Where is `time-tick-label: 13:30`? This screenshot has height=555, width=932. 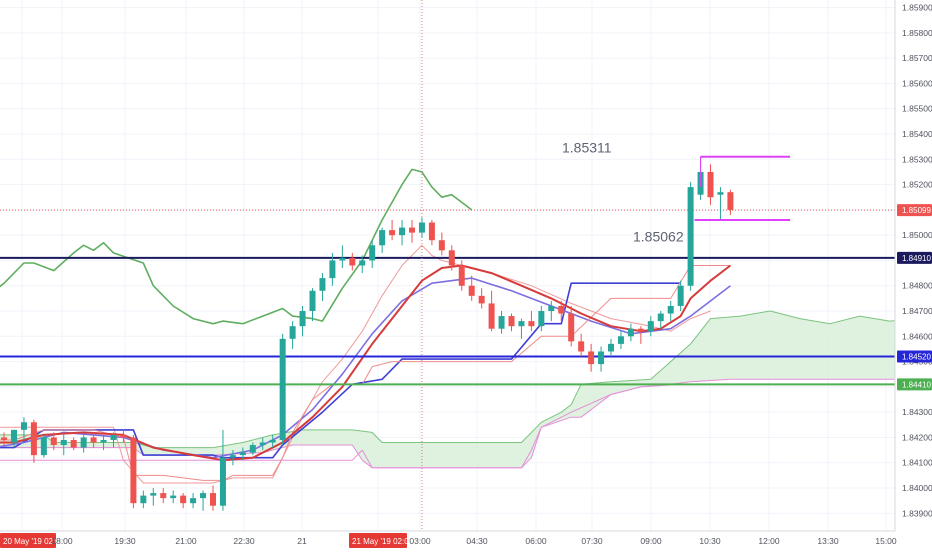
time-tick-label: 13:30 is located at coordinates (828, 541).